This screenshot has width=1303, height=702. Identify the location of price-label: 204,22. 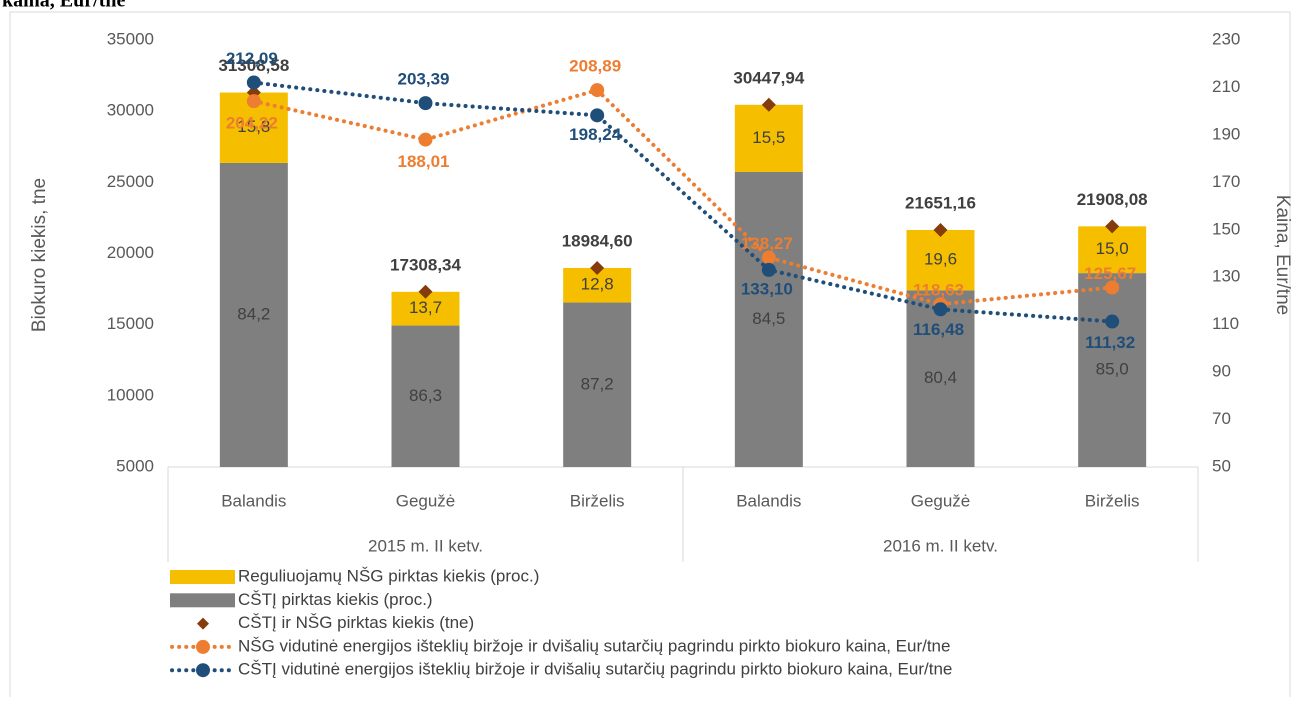
(252, 123).